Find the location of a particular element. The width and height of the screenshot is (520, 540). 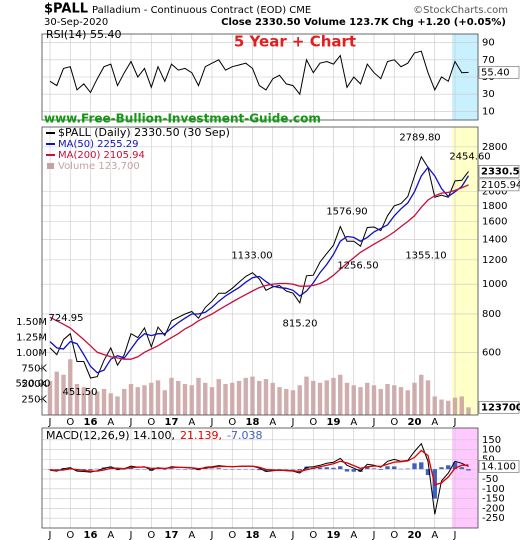

symbol: $PALL is located at coordinates (66, 9).